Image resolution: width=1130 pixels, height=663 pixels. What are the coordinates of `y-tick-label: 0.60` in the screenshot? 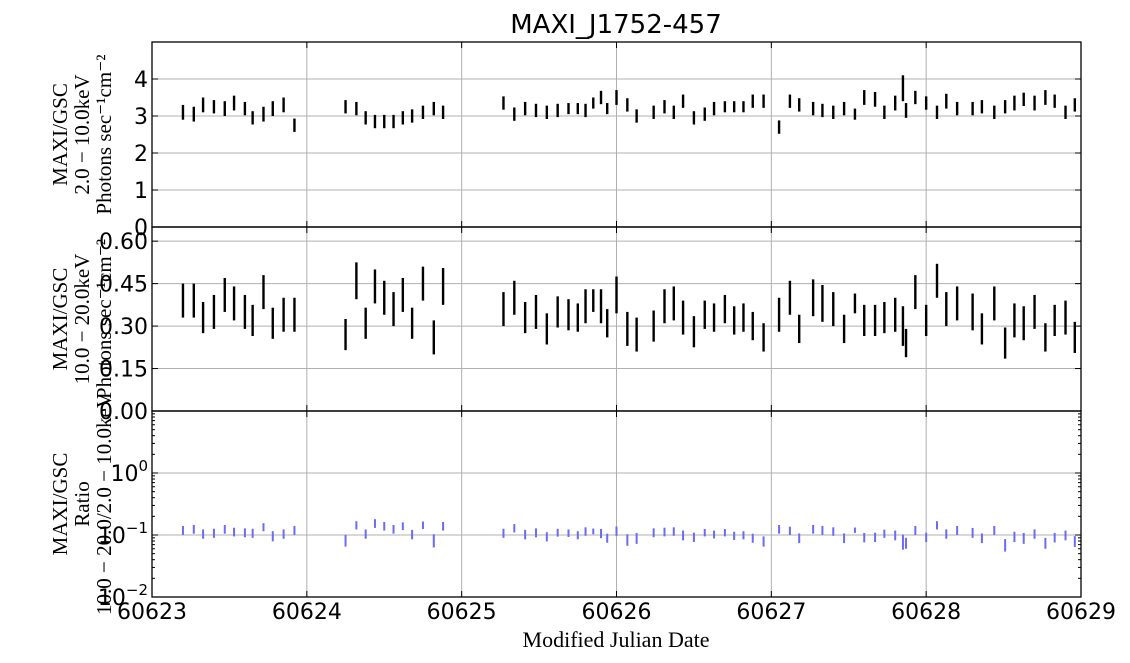 It's located at (123, 242).